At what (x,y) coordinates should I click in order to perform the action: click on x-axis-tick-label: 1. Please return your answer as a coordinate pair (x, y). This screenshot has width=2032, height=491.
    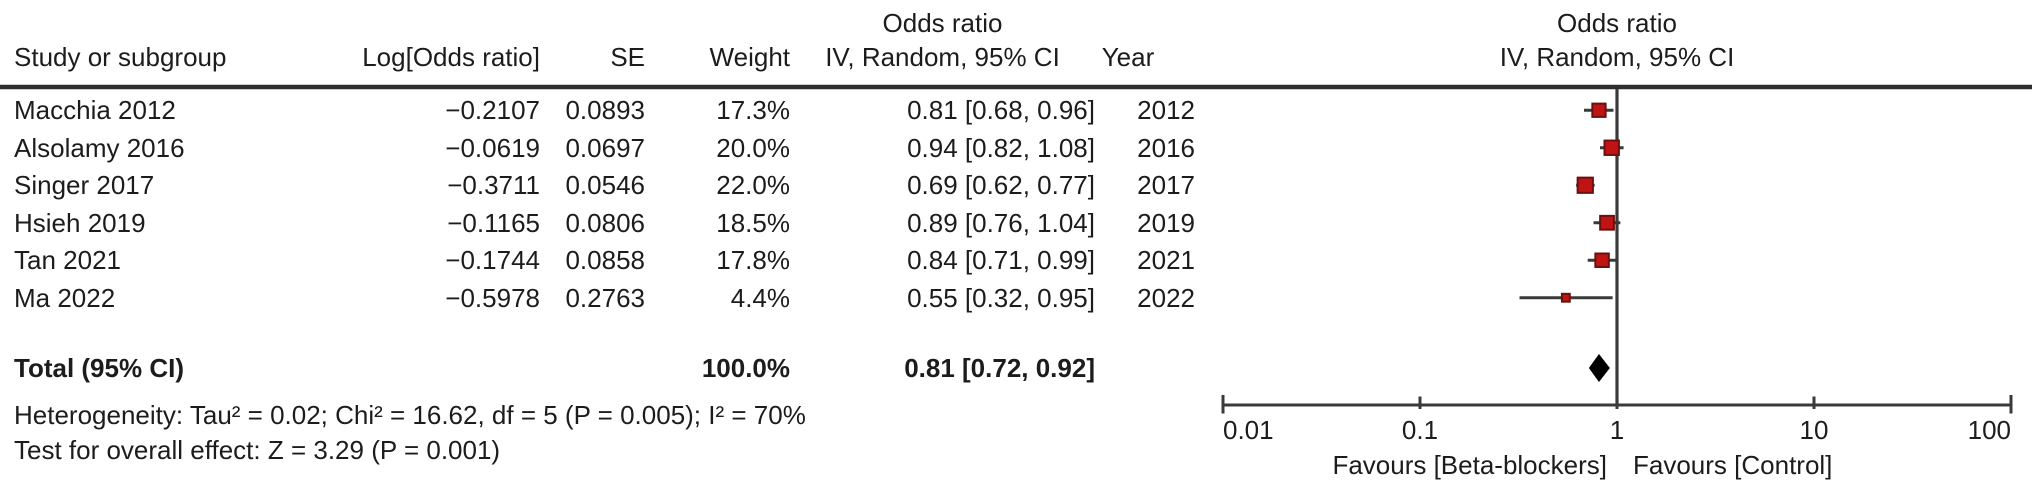
    Looking at the image, I should click on (1617, 430).